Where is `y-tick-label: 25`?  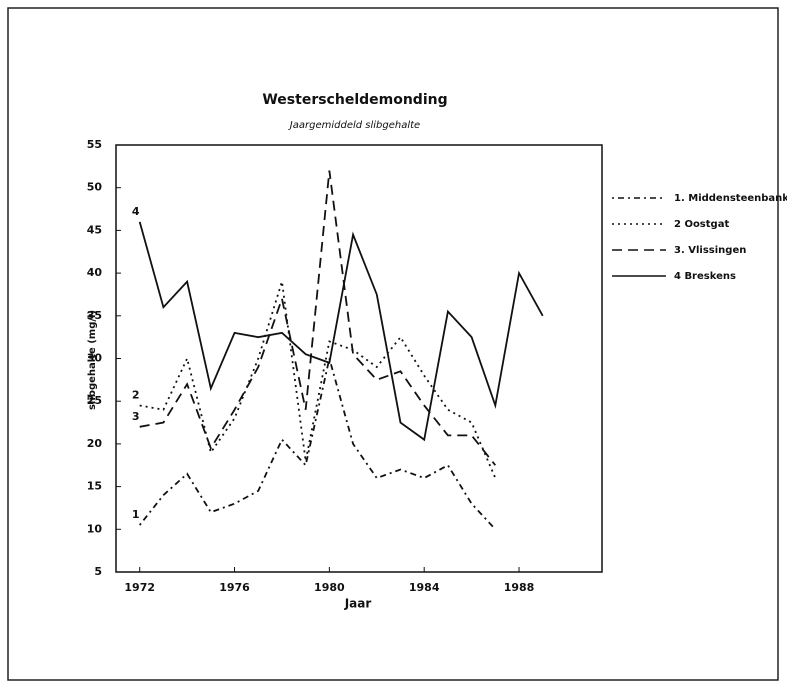
y-tick-label: 25 is located at coordinates (94, 400).